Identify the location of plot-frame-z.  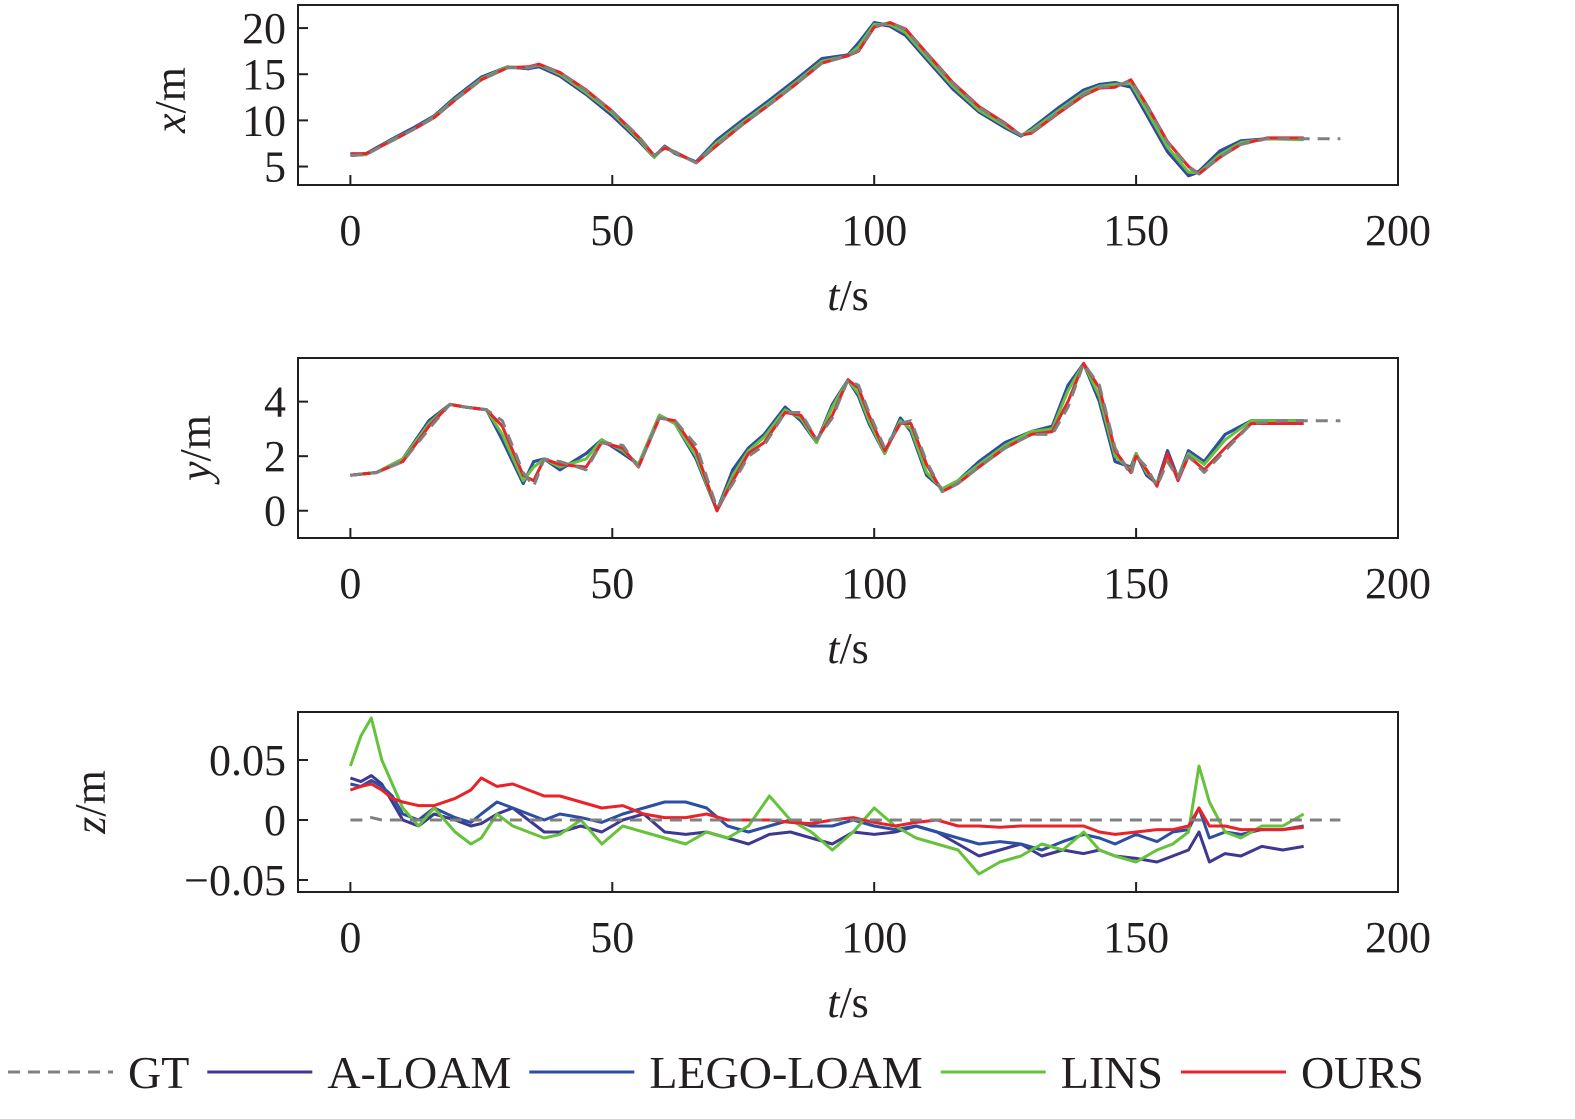
(848, 802).